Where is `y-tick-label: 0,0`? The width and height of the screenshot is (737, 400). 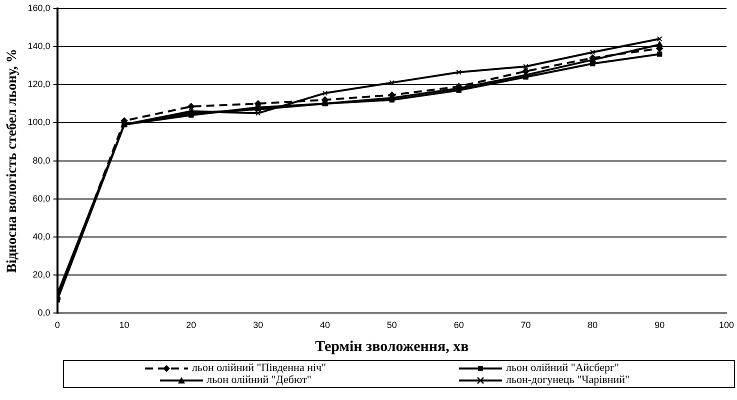 y-tick-label: 0,0 is located at coordinates (44, 313).